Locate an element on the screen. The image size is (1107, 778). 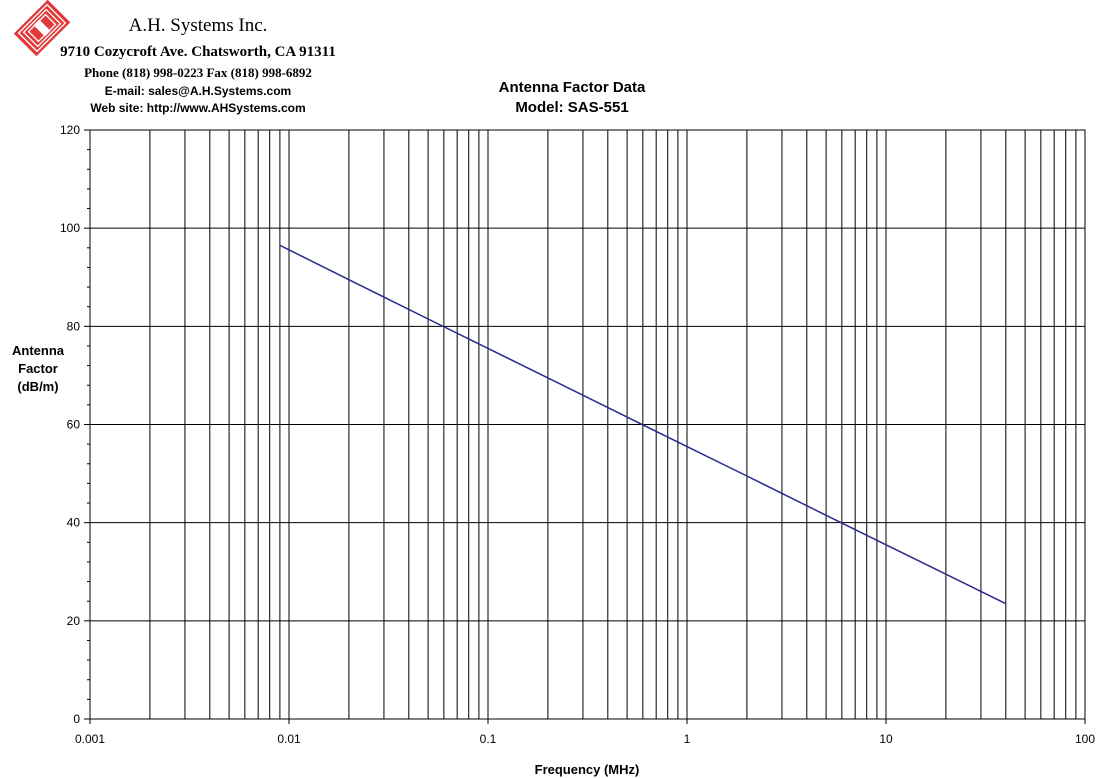
x-tick-label: 0.1 is located at coordinates (488, 739).